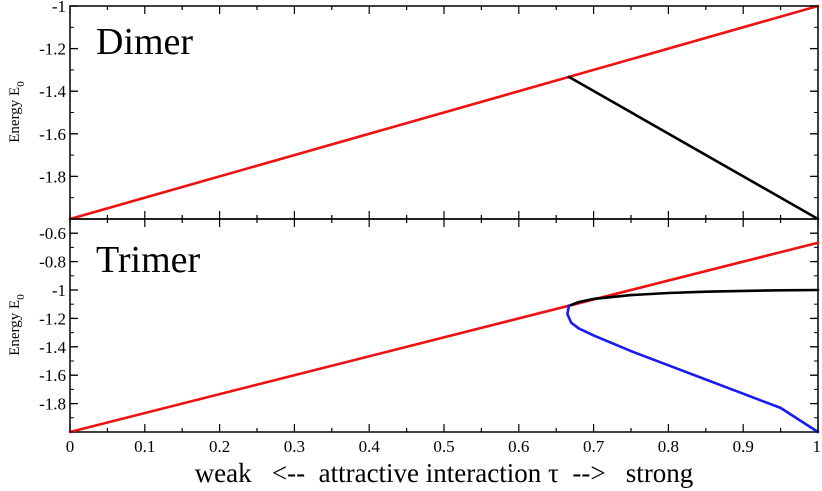 This screenshot has height=491, width=822. I want to click on x-tick-label: 0.9, so click(743, 446).